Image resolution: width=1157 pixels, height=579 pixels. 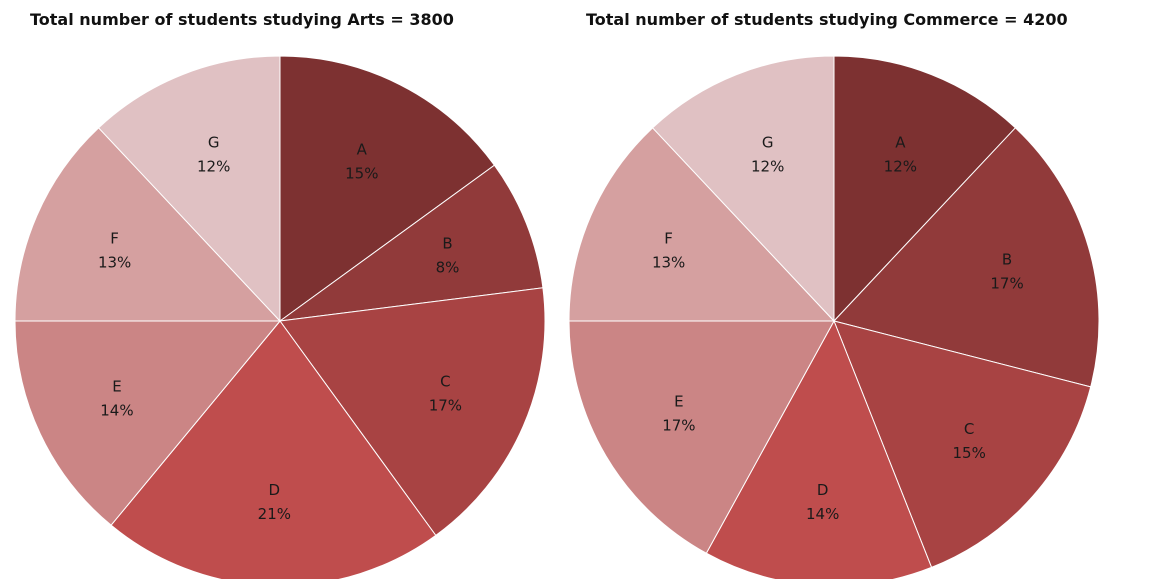 I want to click on commerce-slice-a, so click(x=925, y=189).